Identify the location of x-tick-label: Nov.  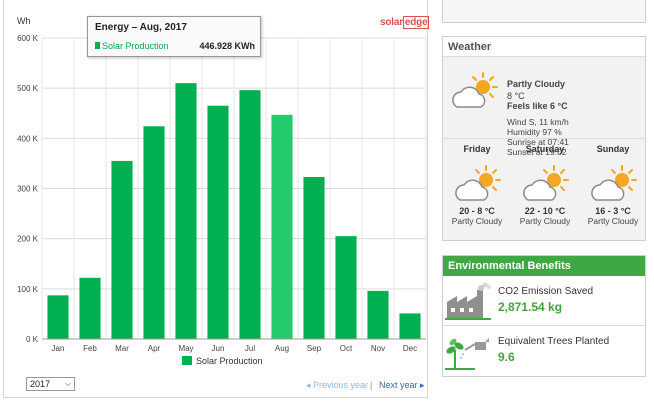
(378, 348).